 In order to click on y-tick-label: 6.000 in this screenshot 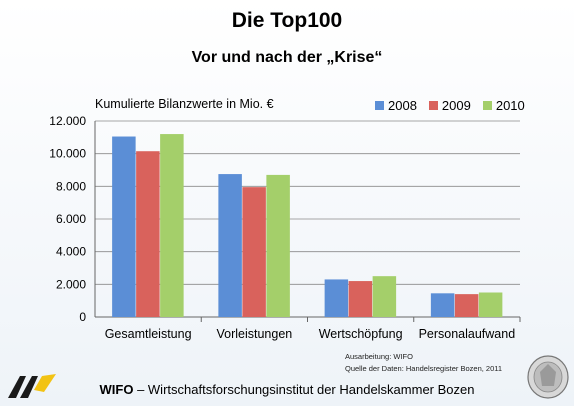, I will do `click(71, 219)`.